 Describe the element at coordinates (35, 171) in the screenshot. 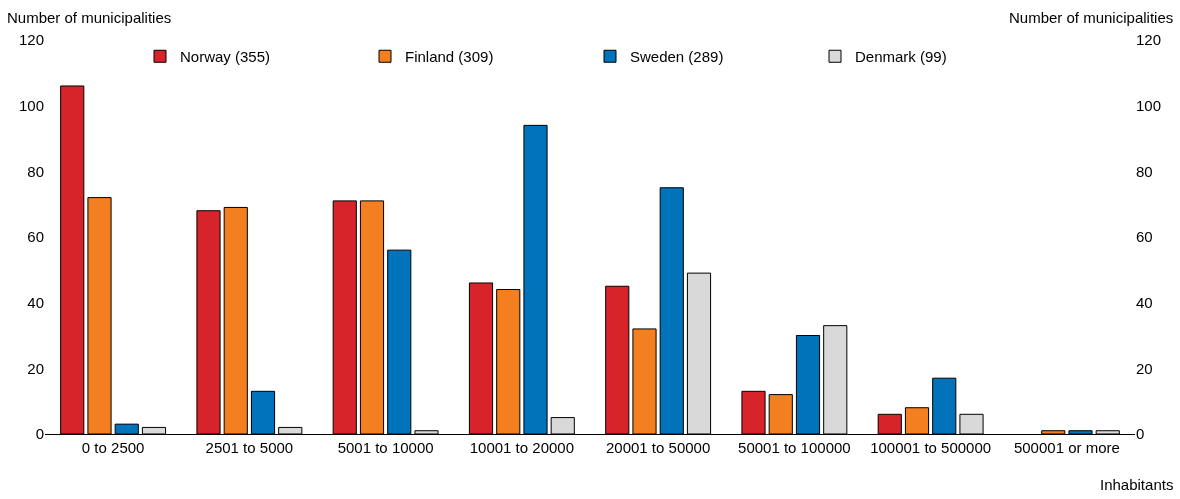

I see `y-tick-label: 80` at that location.